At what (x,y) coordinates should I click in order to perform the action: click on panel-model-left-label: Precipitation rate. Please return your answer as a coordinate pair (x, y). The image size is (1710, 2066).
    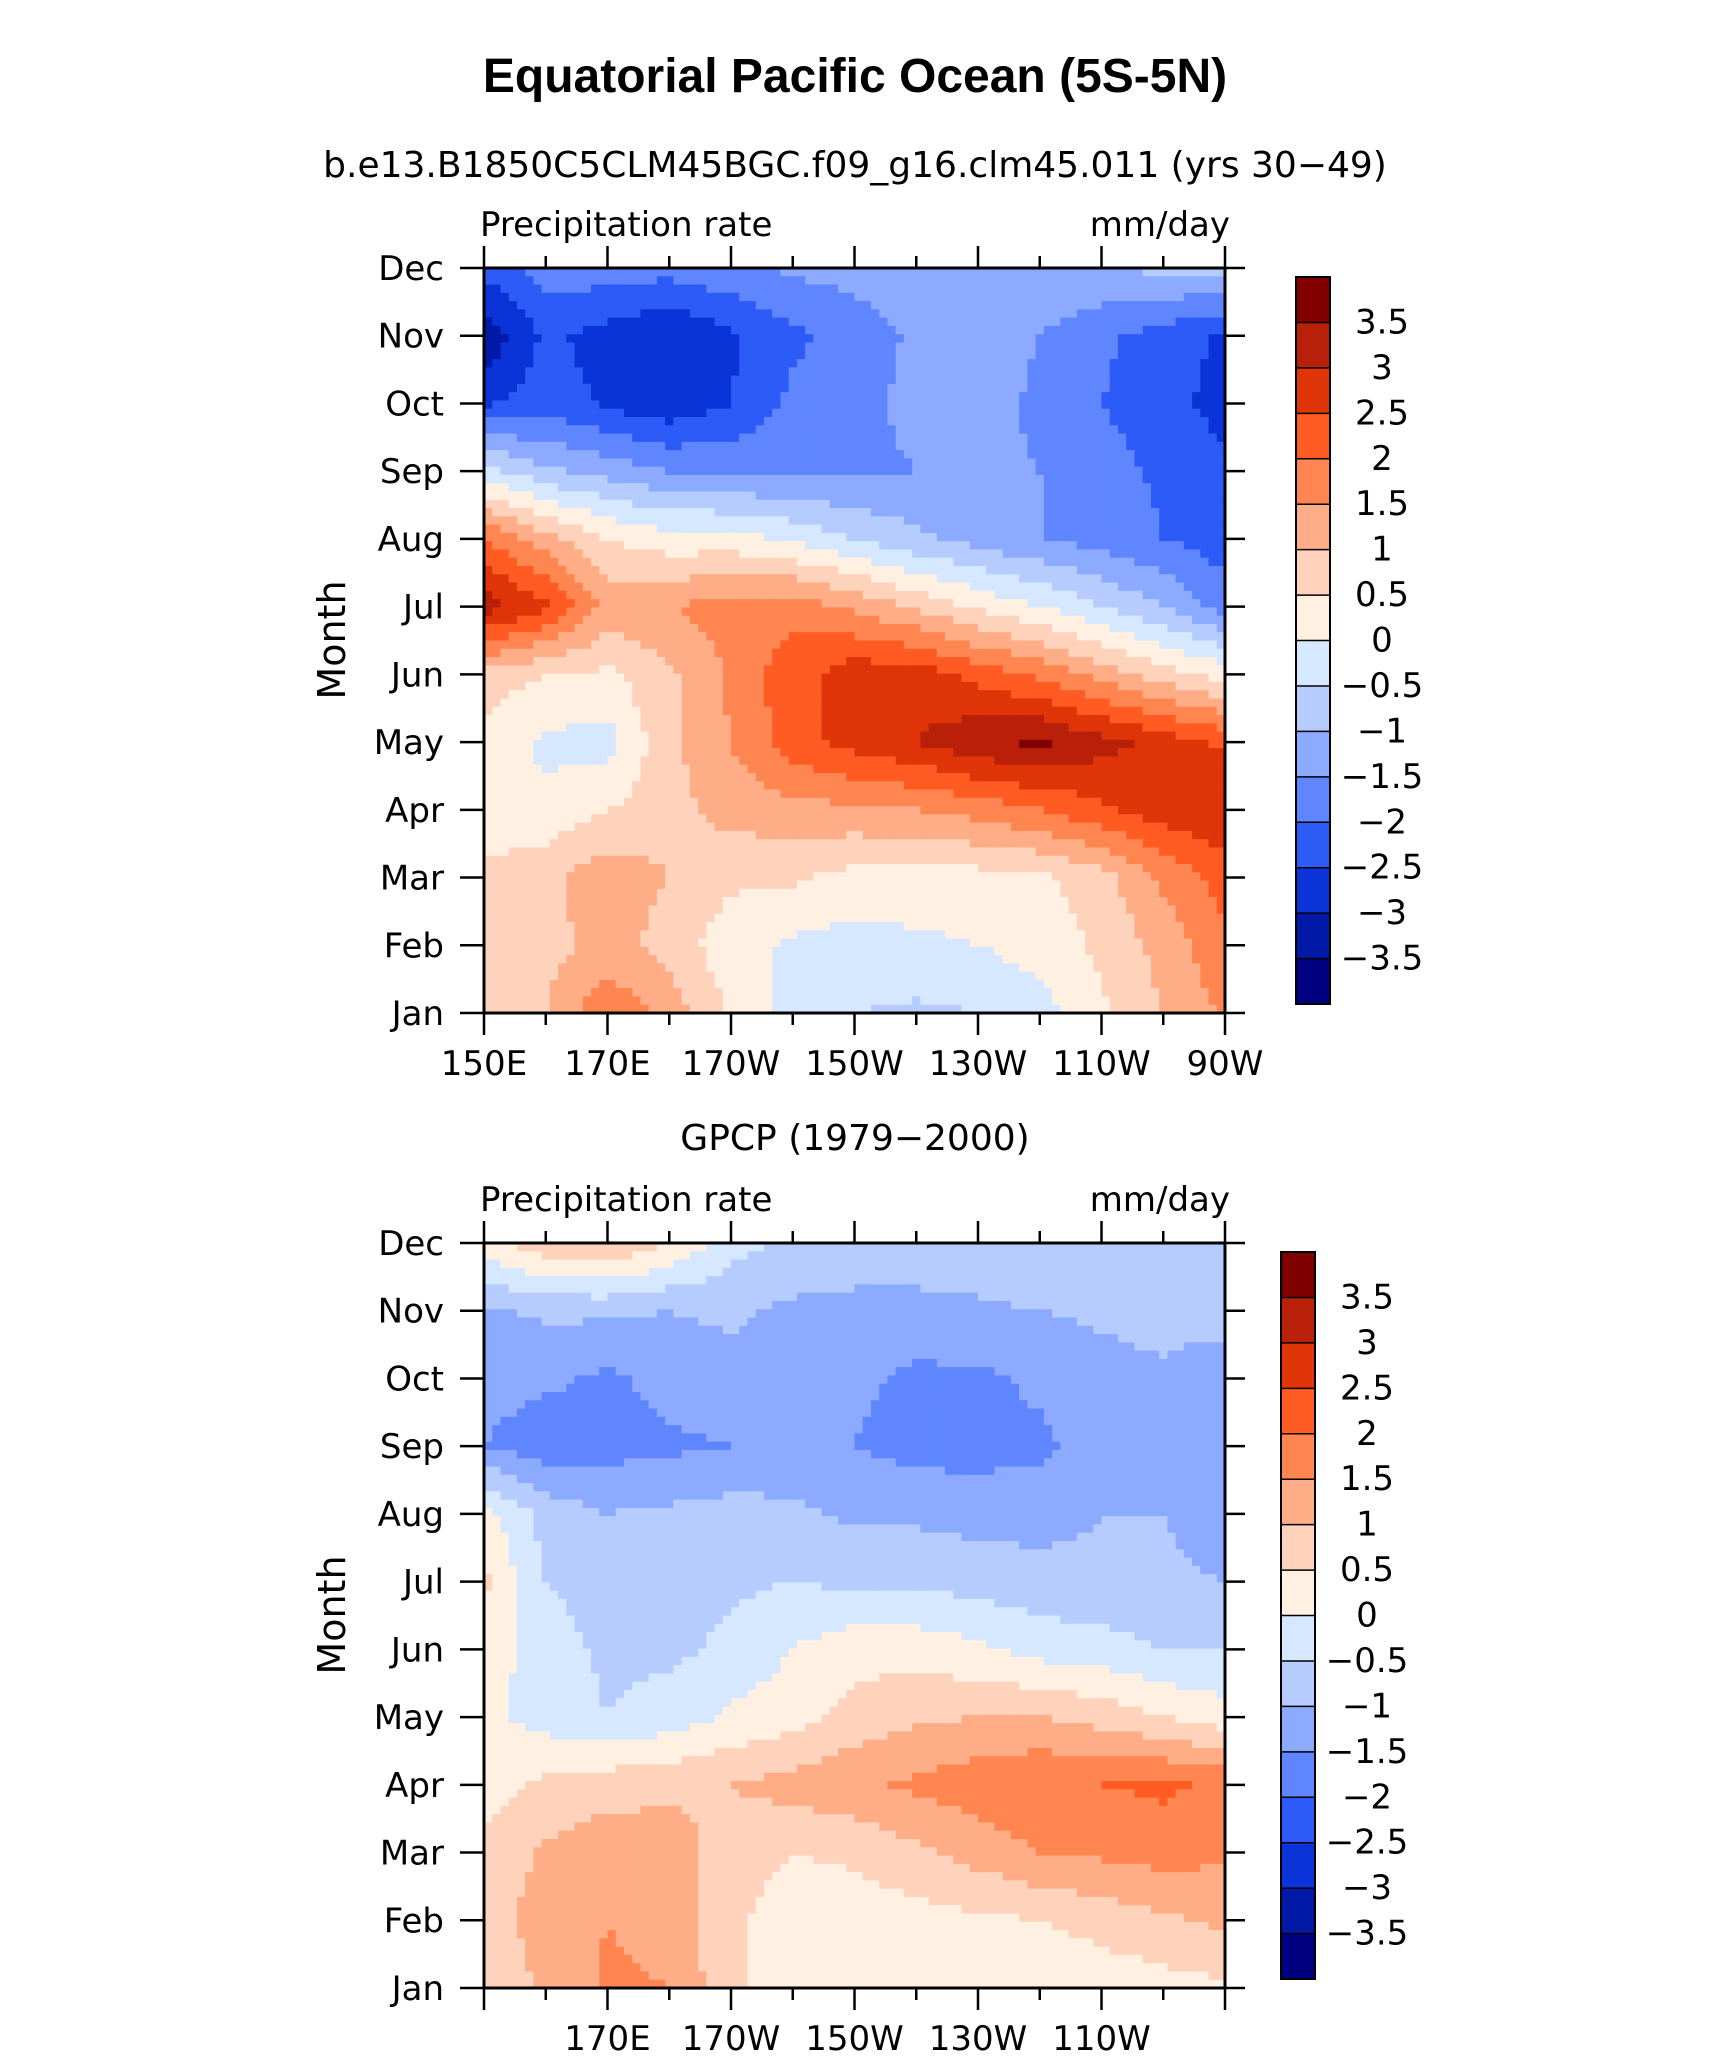
    Looking at the image, I should click on (626, 225).